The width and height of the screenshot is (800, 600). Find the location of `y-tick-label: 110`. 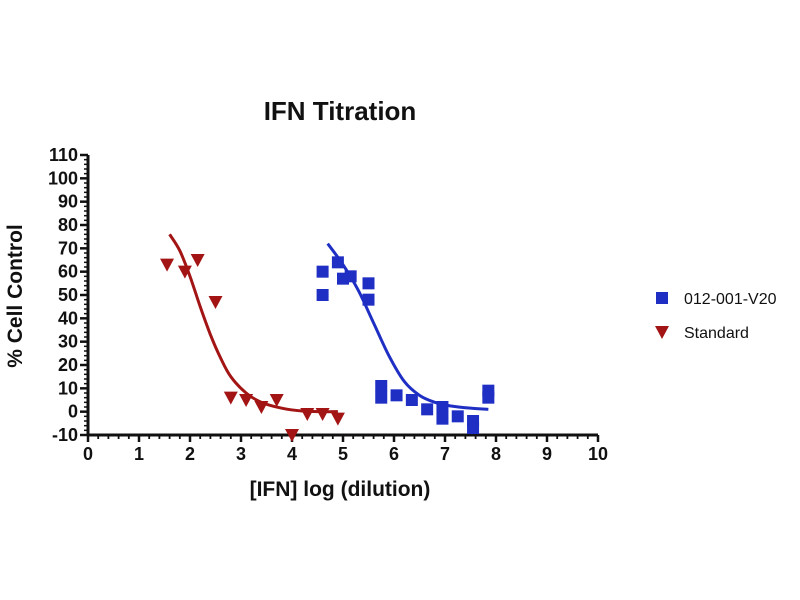

y-tick-label: 110 is located at coordinates (63, 155).